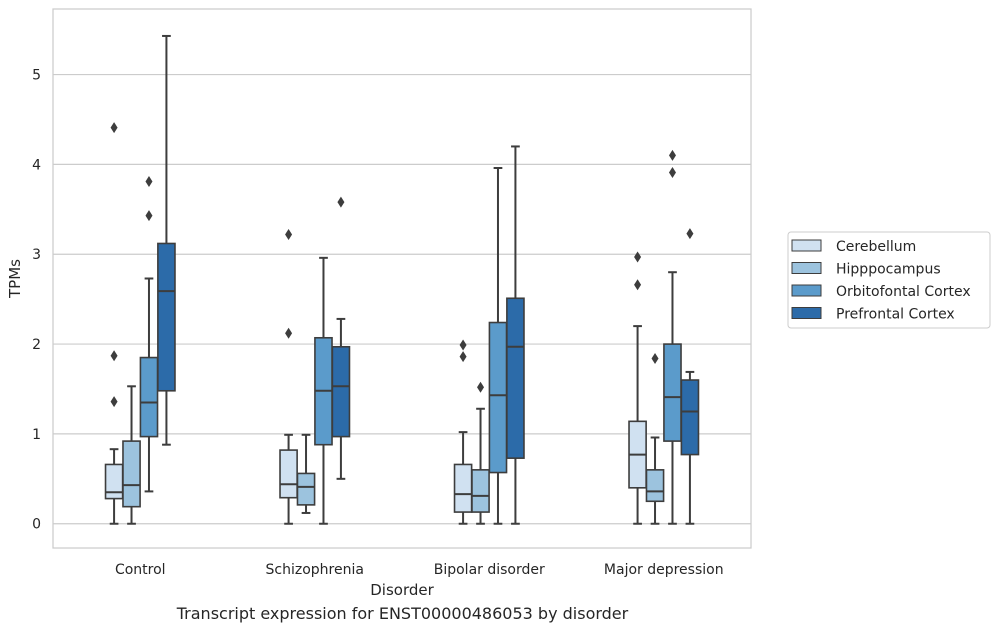 The width and height of the screenshot is (999, 634). Describe the element at coordinates (36, 435) in the screenshot. I see `y-tick-label: 1` at that location.